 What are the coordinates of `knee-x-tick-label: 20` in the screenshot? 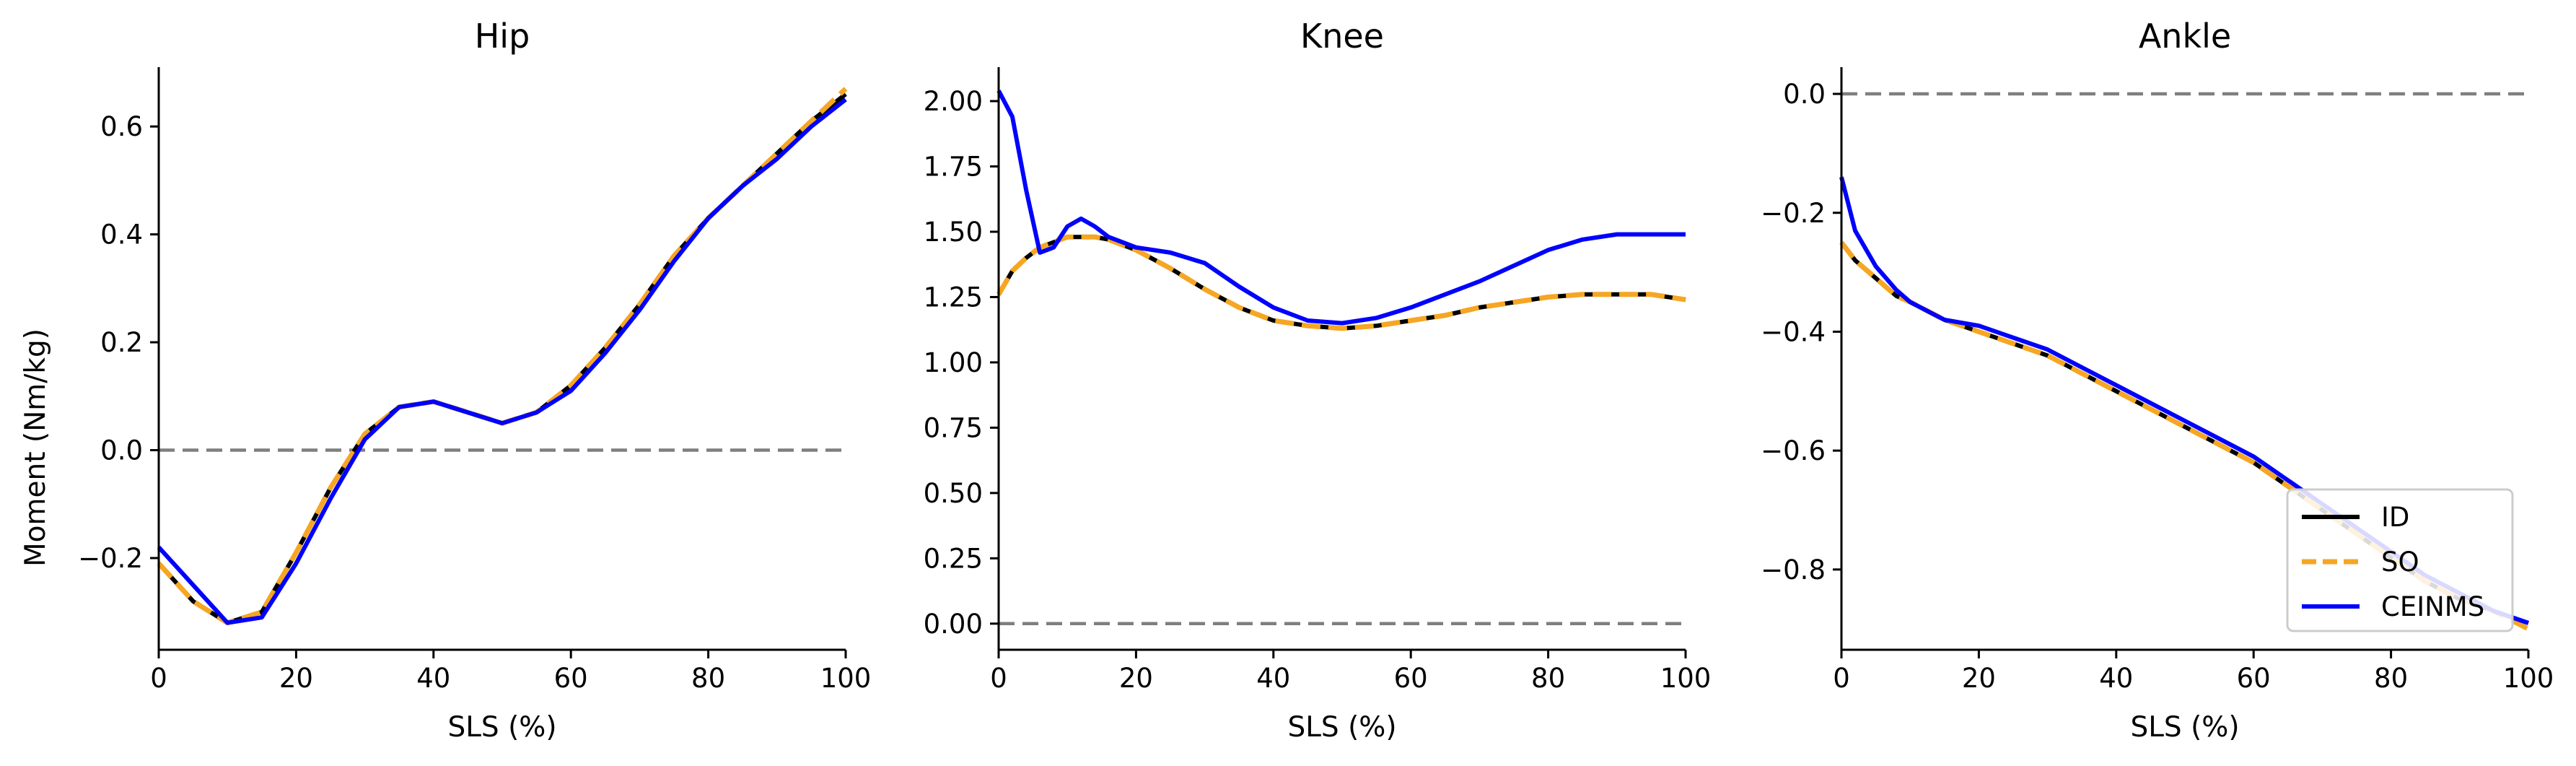 It's located at (1136, 678).